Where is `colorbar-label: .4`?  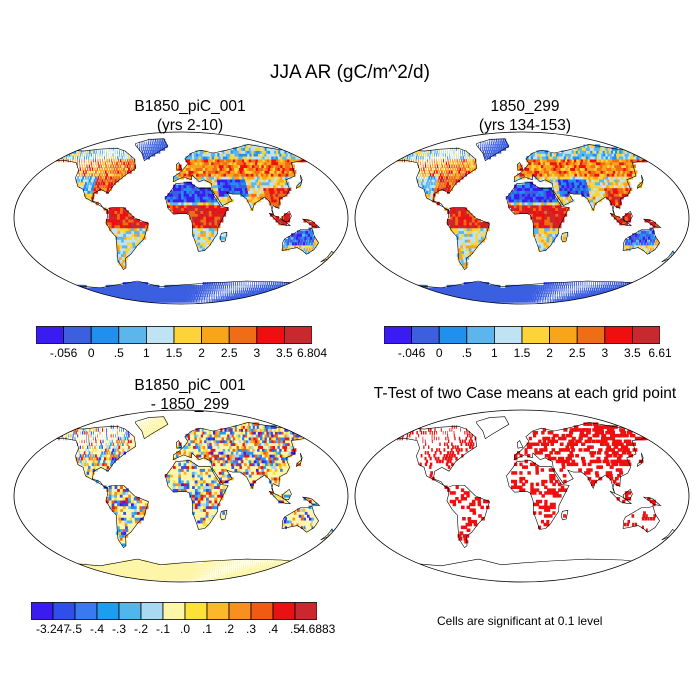 colorbar-label: .4 is located at coordinates (273, 629).